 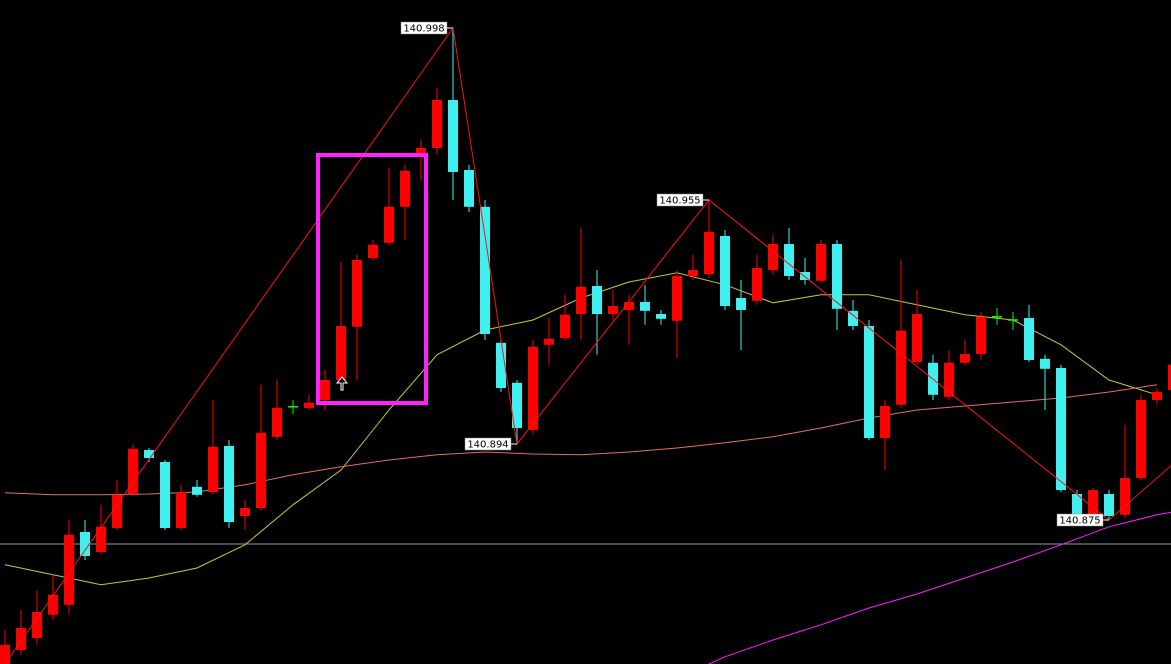 What do you see at coordinates (372, 279) in the screenshot?
I see `highlight-box` at bounding box center [372, 279].